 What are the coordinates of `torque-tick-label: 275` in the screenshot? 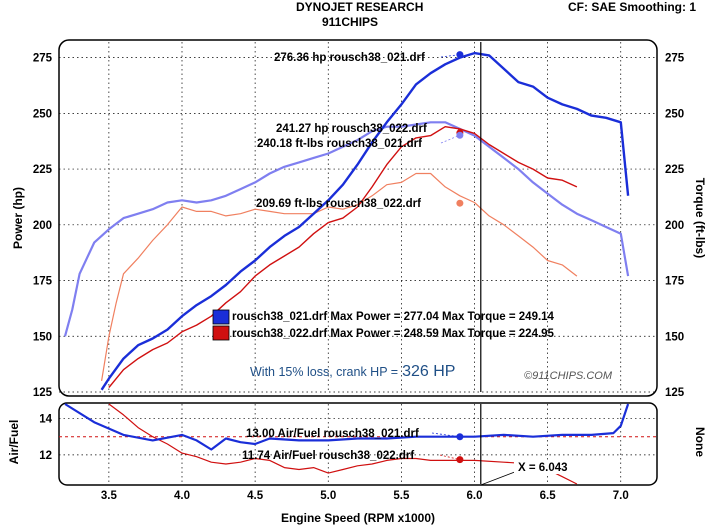 It's located at (675, 59).